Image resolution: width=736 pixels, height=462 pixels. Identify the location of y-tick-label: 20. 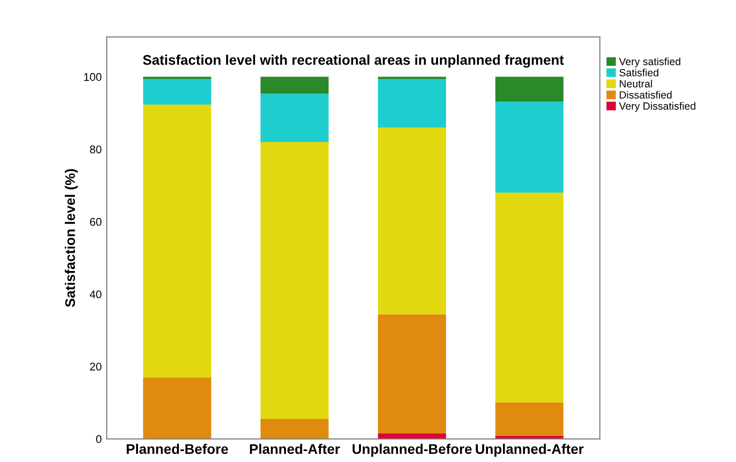
(96, 366).